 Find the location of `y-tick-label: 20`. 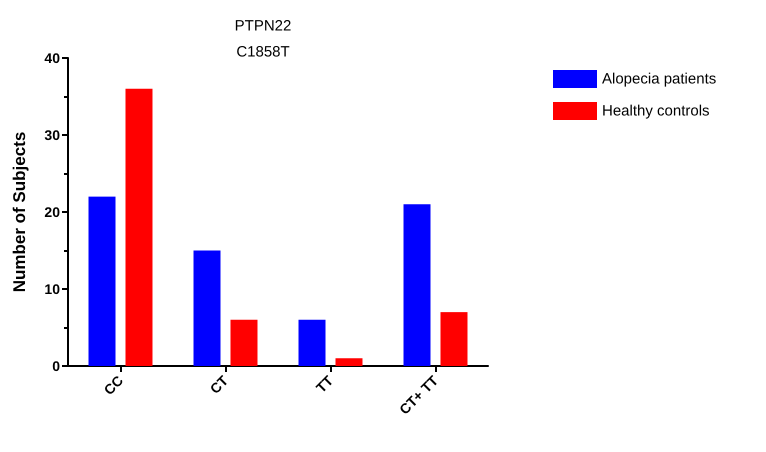

y-tick-label: 20 is located at coordinates (52, 212).